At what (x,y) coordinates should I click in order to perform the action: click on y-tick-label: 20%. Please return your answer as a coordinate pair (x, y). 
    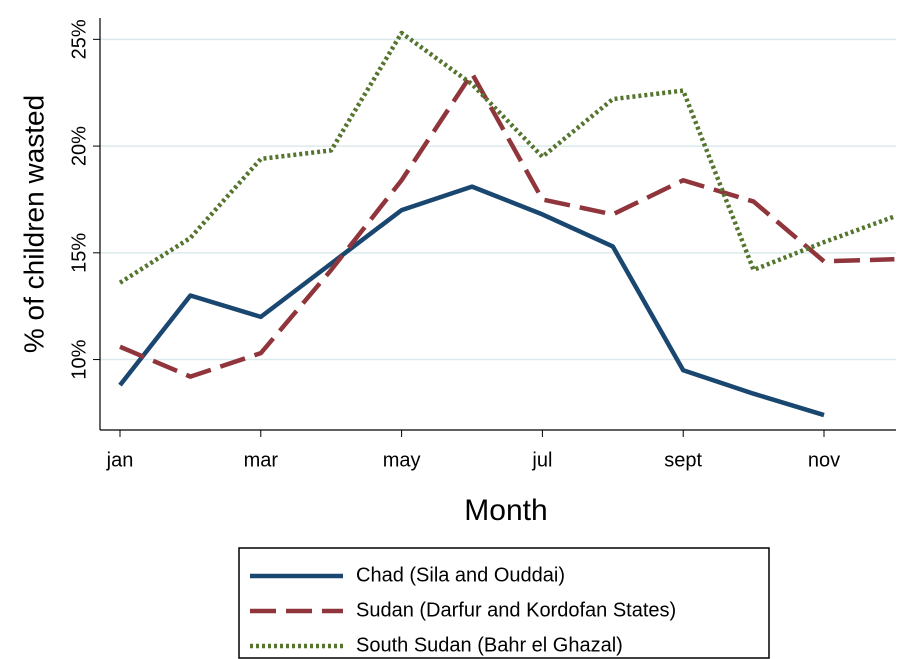
    Looking at the image, I should click on (79, 146).